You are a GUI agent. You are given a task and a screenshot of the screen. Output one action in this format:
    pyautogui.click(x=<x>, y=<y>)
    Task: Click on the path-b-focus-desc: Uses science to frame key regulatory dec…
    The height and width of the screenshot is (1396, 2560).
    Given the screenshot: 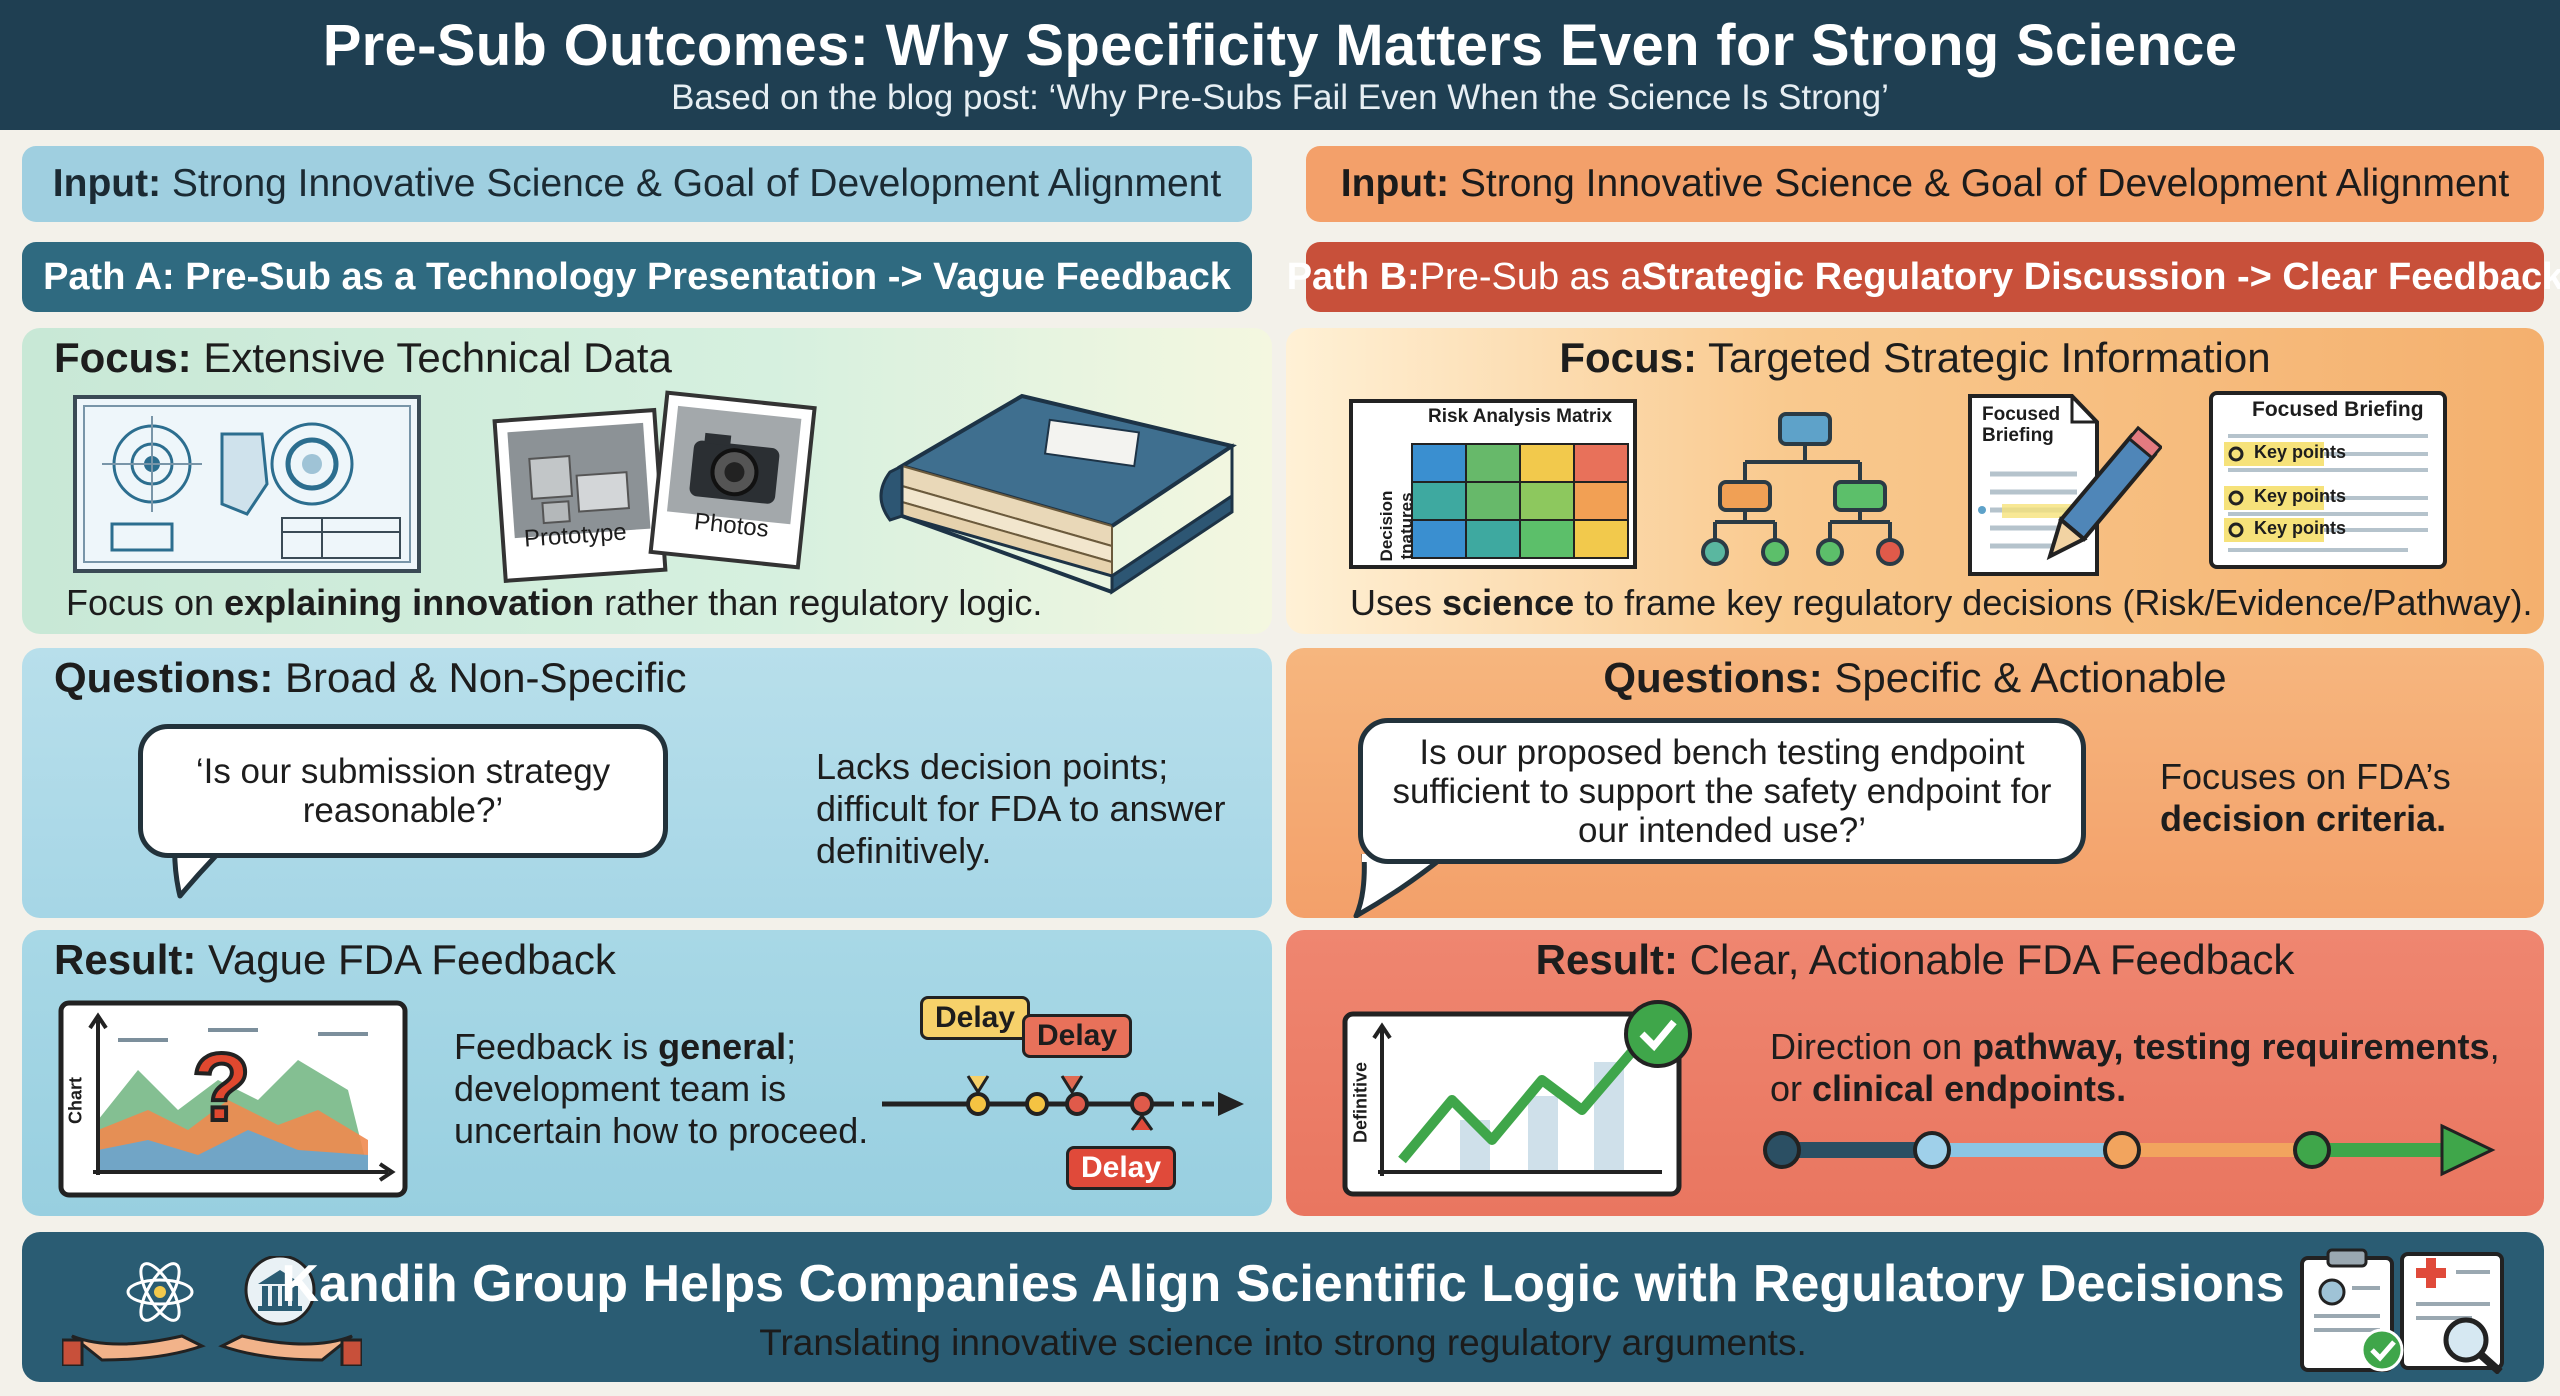 What is the action you would take?
    pyautogui.click(x=1941, y=602)
    